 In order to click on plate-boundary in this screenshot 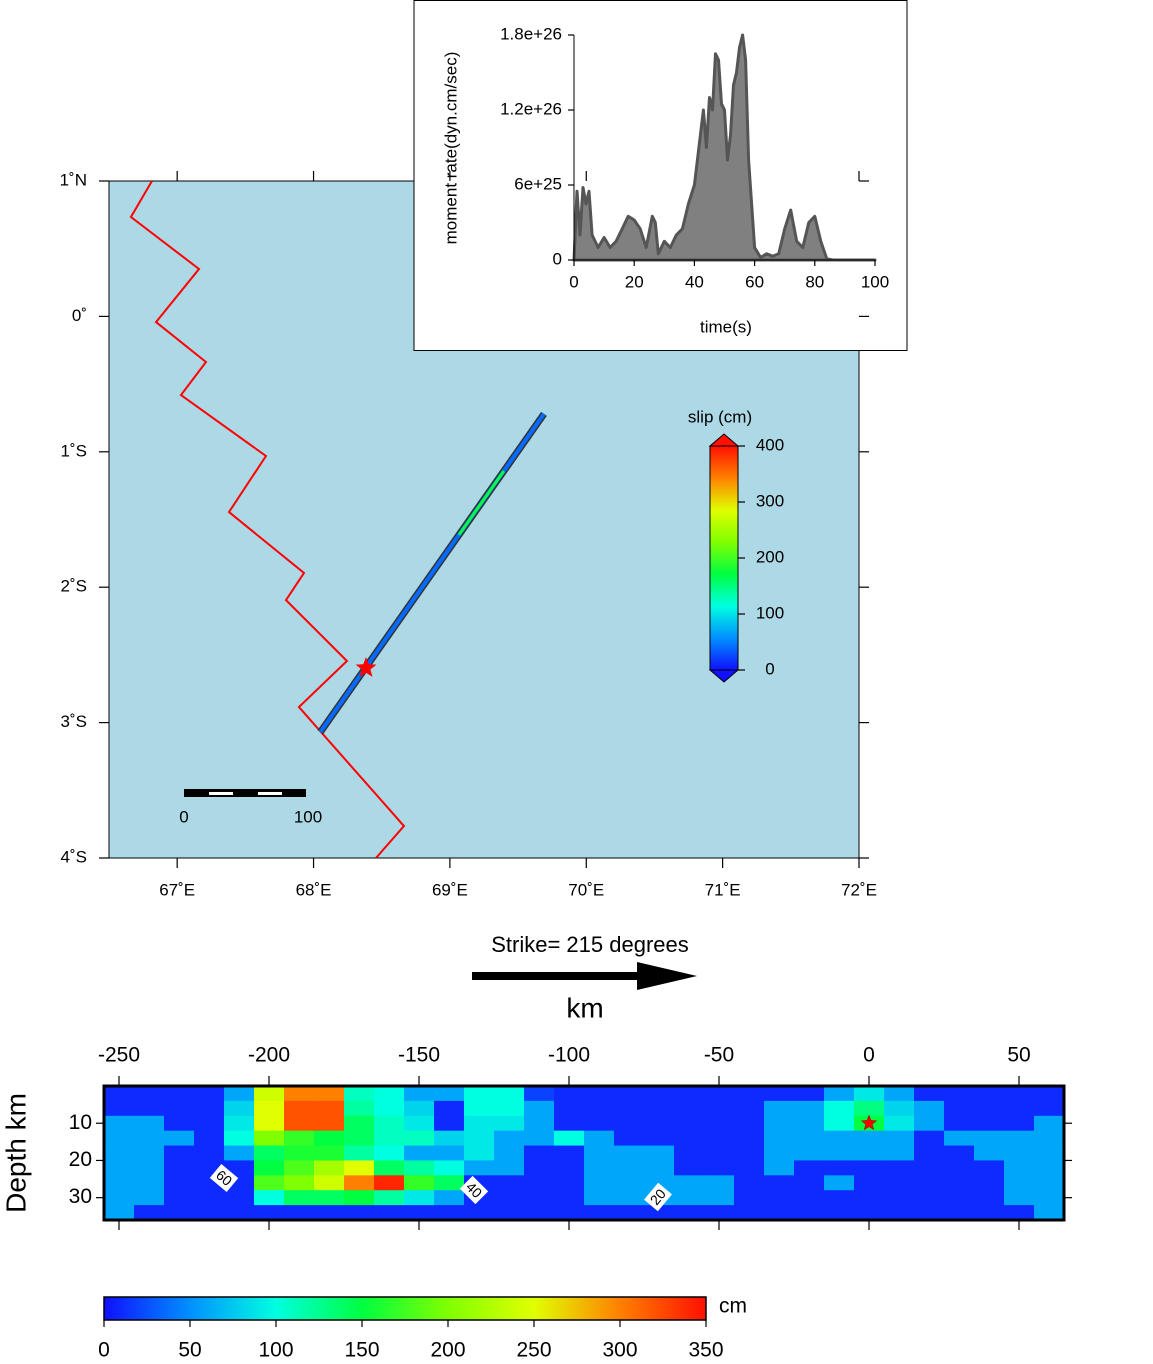, I will do `click(267, 519)`.